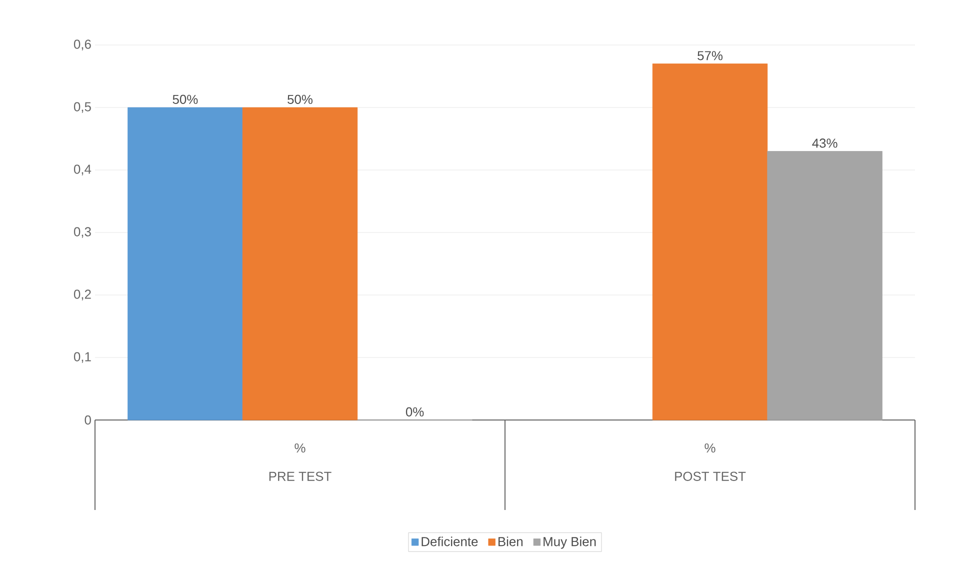 This screenshot has height=585, width=959. I want to click on legend-label: Bien, so click(510, 541).